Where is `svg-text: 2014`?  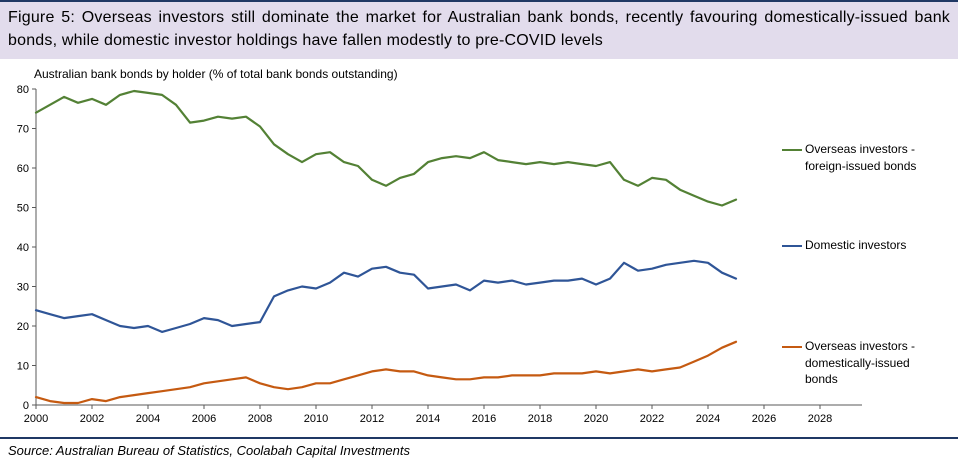 svg-text: 2014 is located at coordinates (428, 419).